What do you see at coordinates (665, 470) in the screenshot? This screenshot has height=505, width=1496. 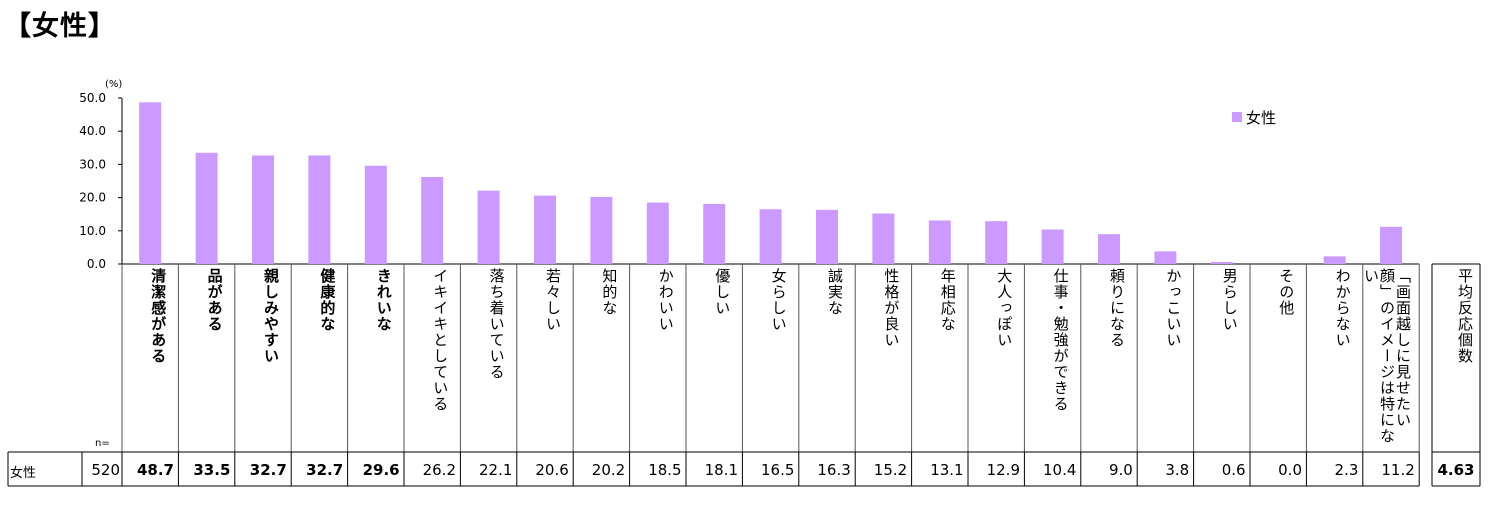 I see `data-label-10: 18.5` at bounding box center [665, 470].